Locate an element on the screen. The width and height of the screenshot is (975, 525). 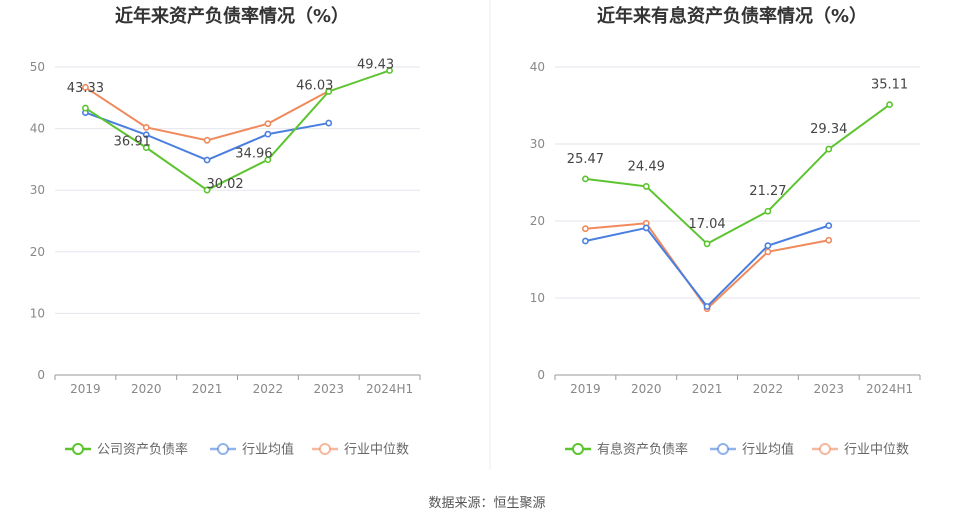
legend-item: 有息资产负债率 is located at coordinates (642, 450).